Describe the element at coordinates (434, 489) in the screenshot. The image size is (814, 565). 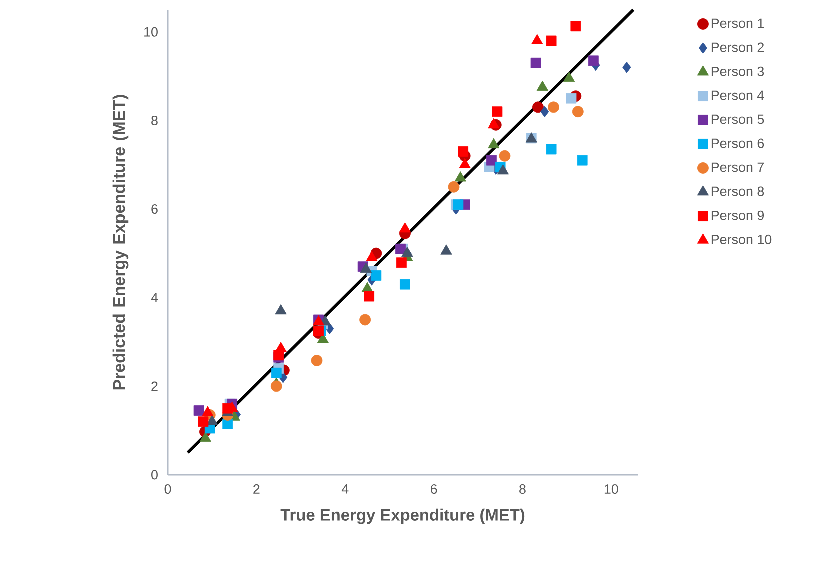
I see `x-tick-label: 6` at that location.